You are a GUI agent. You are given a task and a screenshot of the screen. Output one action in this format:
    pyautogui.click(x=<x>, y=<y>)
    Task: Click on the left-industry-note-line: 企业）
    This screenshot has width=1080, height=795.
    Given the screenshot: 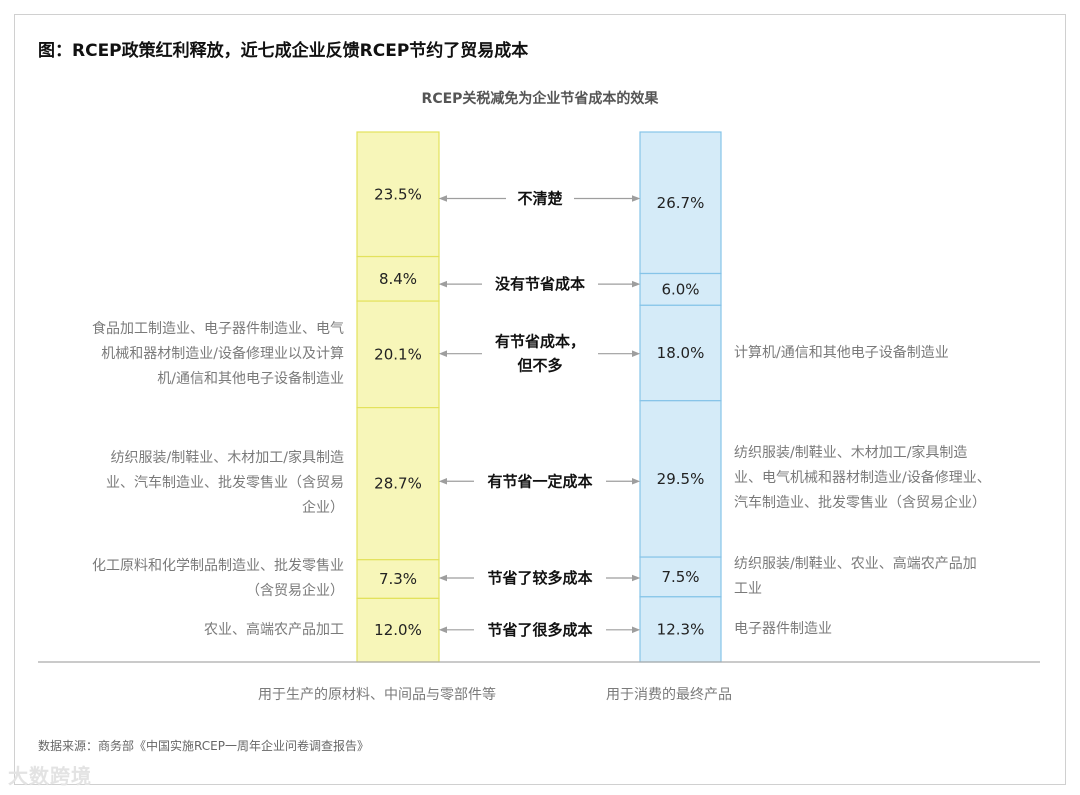 What is the action you would take?
    pyautogui.click(x=323, y=508)
    